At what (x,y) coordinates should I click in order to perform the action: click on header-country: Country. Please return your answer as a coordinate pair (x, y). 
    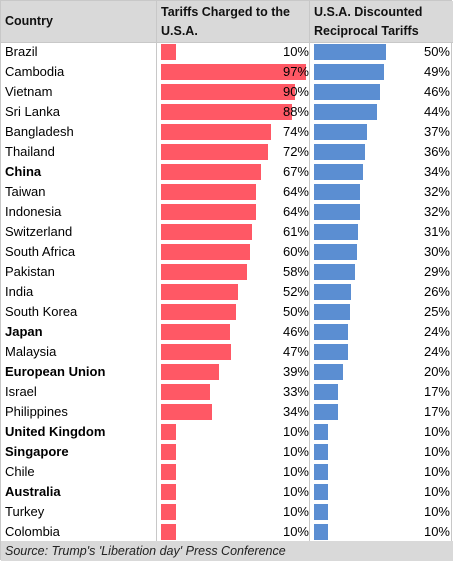
    Looking at the image, I should click on (78, 21).